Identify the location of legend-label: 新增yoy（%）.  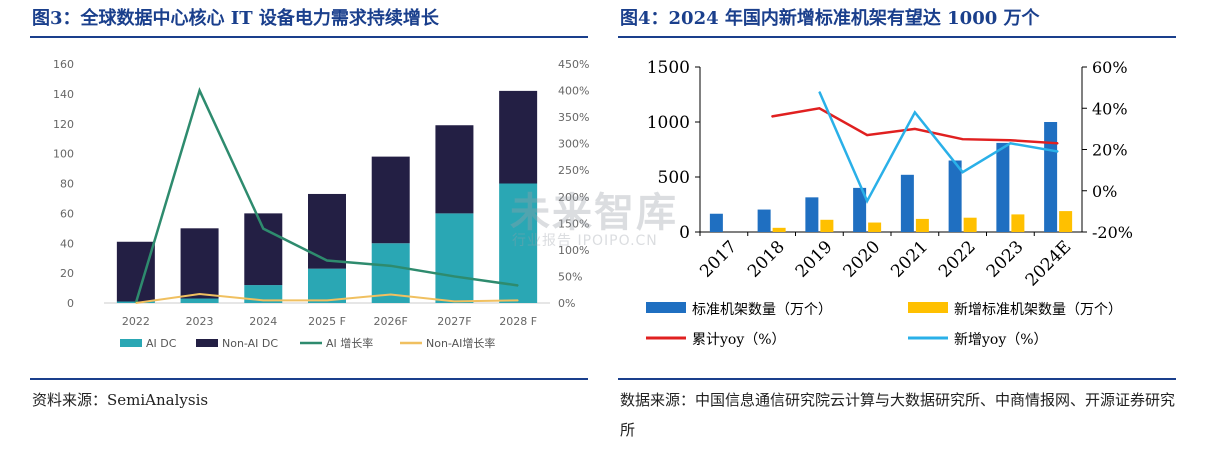
(1001, 340).